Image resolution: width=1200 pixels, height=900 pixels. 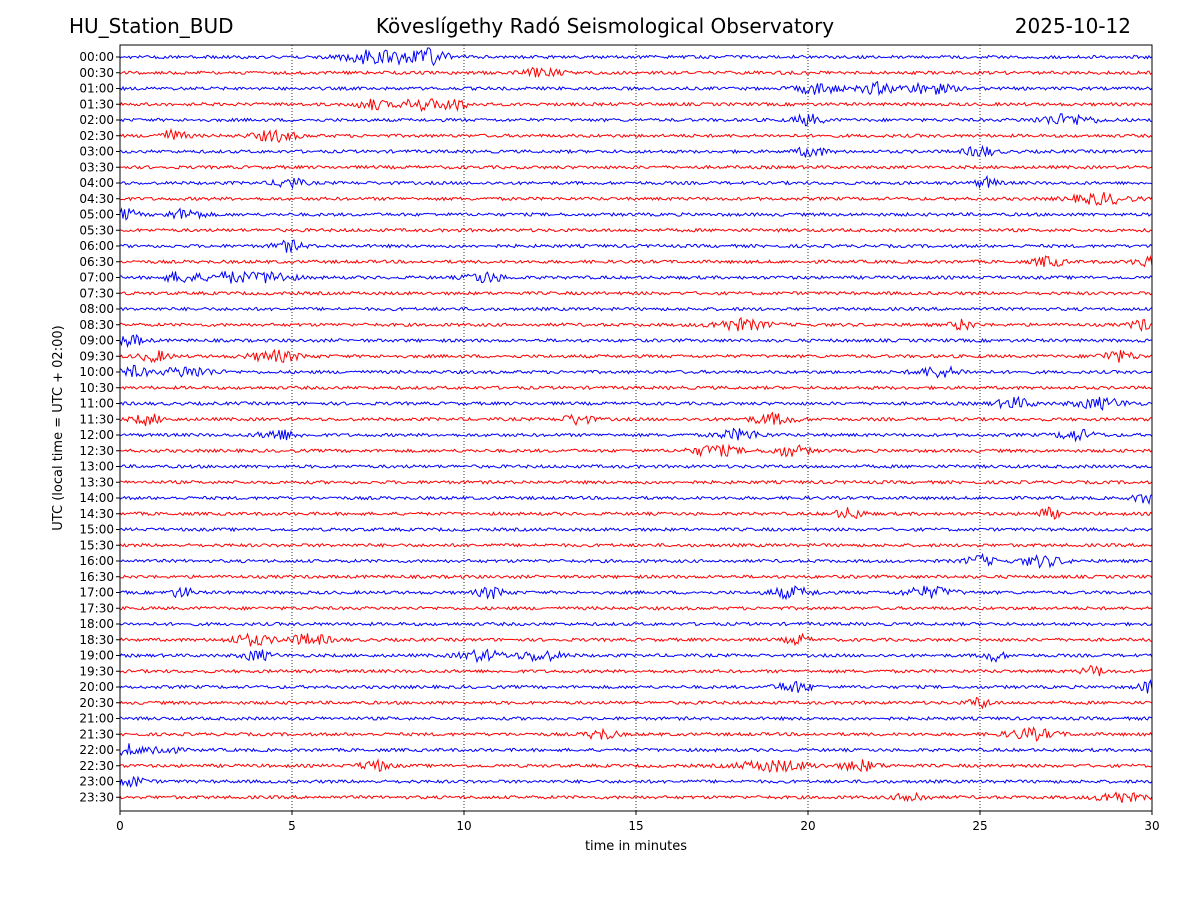 What do you see at coordinates (636, 656) in the screenshot?
I see `trace-1900` at bounding box center [636, 656].